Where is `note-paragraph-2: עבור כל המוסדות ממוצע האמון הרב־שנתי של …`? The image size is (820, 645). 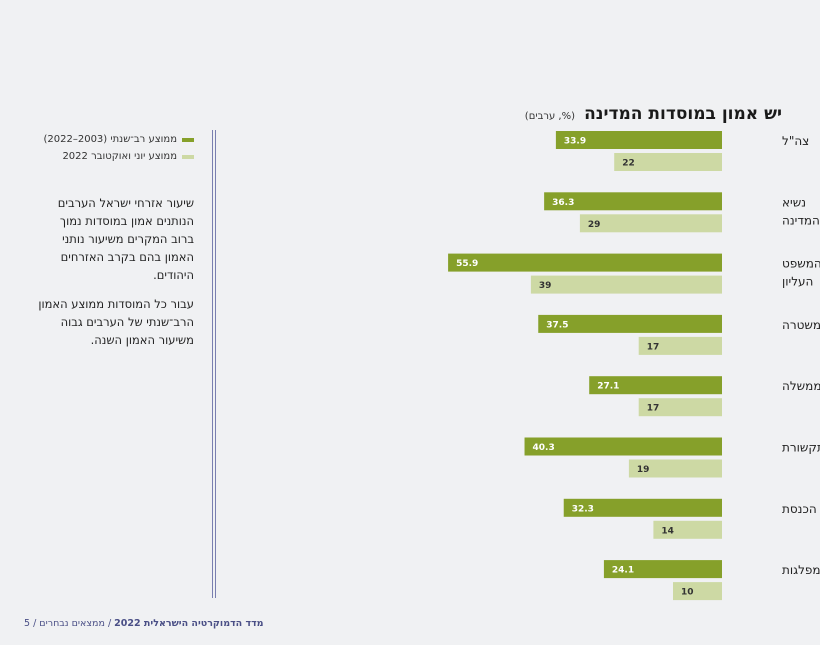 note-paragraph-2: עבור כל המוסדות ממוצע האמון הרב־שנתי של … is located at coordinates (116, 322).